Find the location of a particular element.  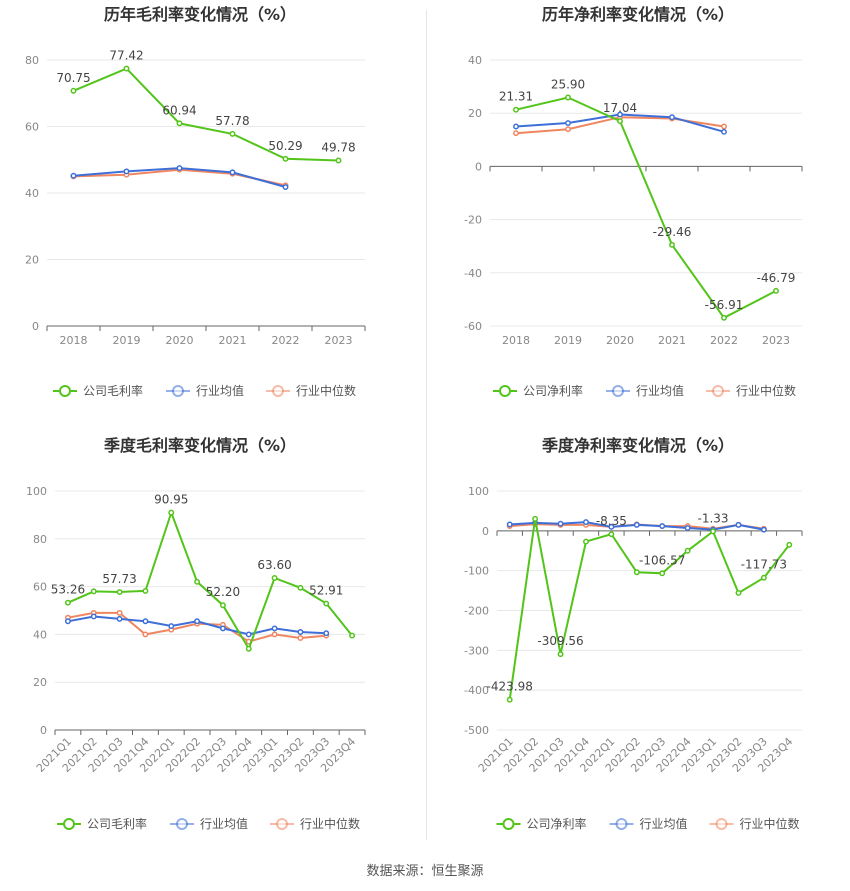

y-tick-label: 20 is located at coordinates (40, 682).